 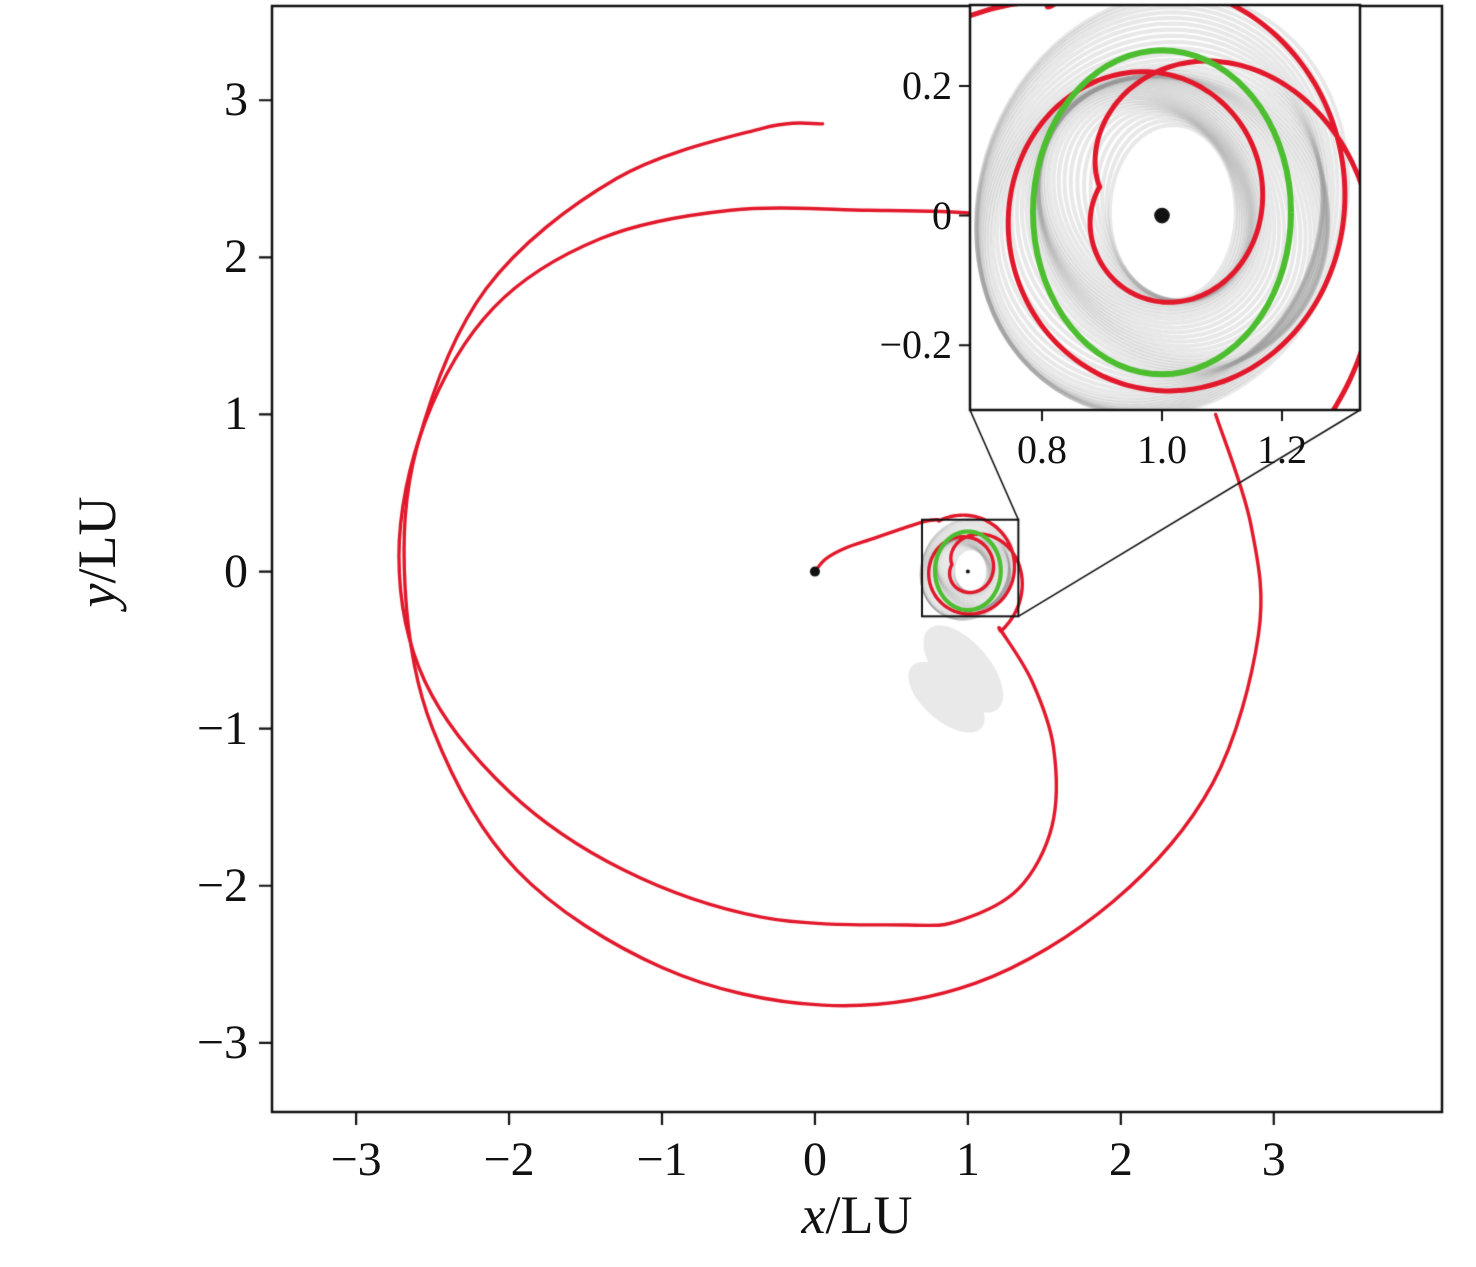 What do you see at coordinates (222, 1042) in the screenshot?
I see `y-tick-label: −3` at bounding box center [222, 1042].